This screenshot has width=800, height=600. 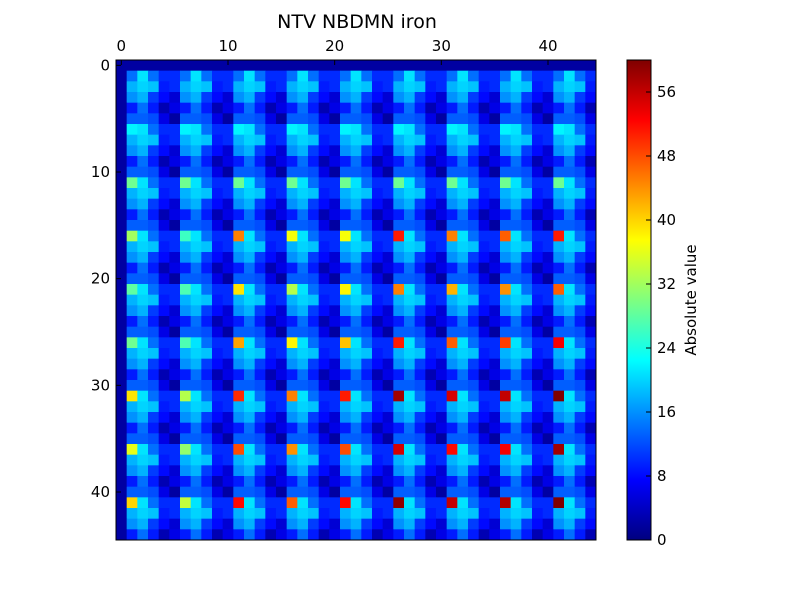 I want to click on x-tick-label: 0, so click(x=122, y=46).